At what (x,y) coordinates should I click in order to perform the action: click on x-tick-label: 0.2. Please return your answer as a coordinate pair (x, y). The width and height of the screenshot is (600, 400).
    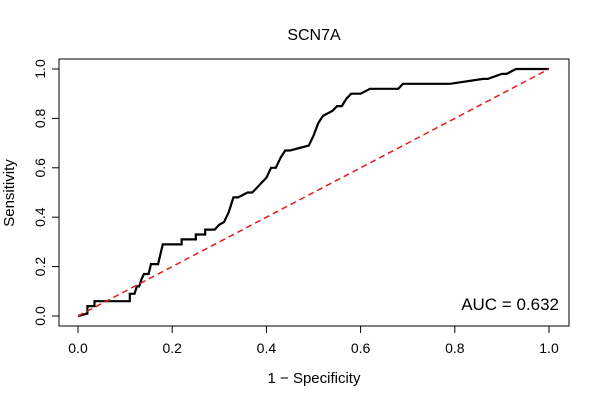
    Looking at the image, I should click on (172, 348).